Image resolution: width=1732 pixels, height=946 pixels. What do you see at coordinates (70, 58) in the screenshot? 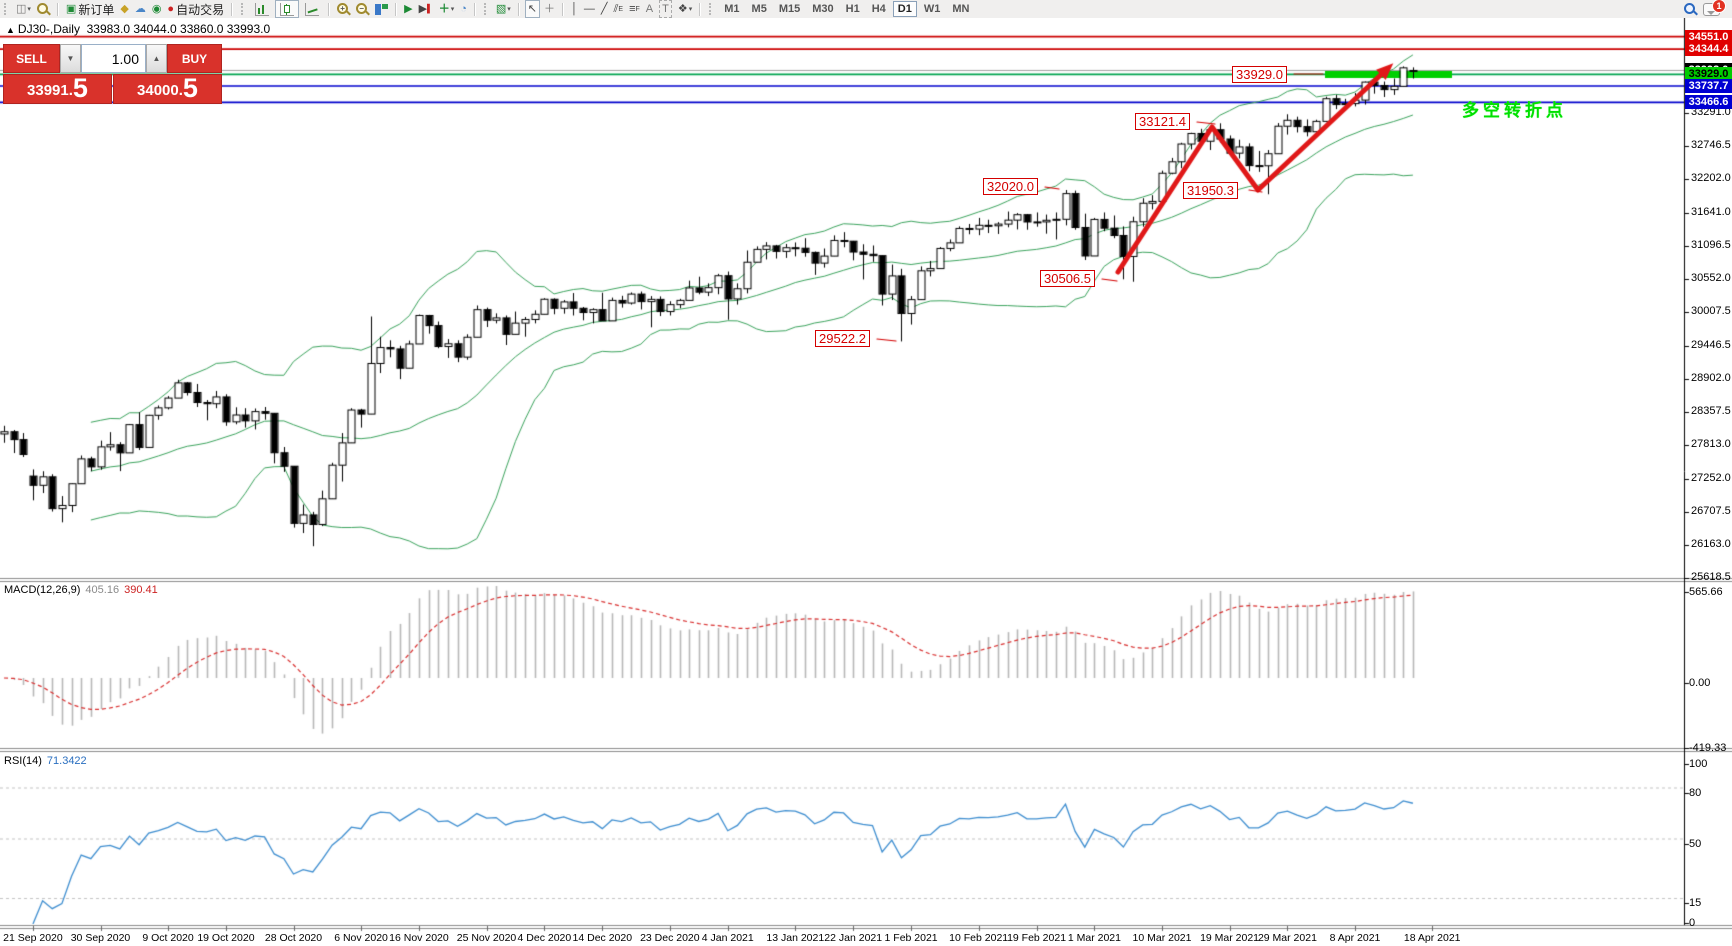
I see `volume-decrease-button: ▼` at bounding box center [70, 58].